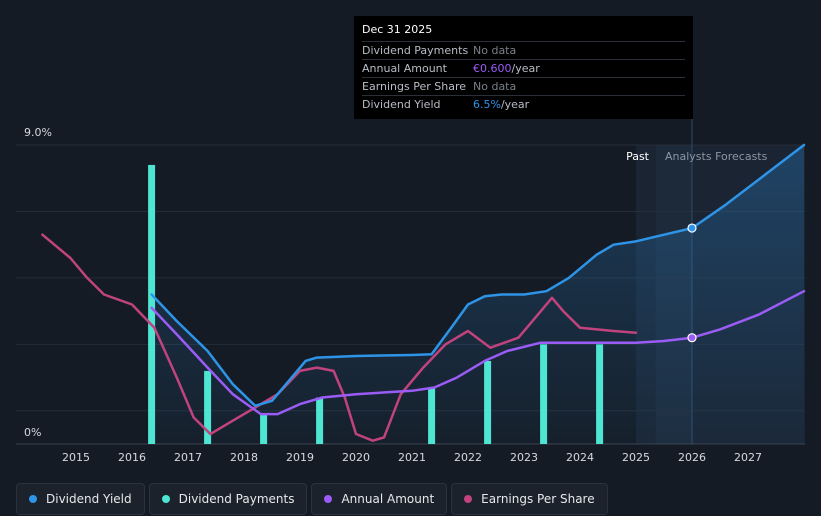 The image size is (821, 516). Describe the element at coordinates (716, 156) in the screenshot. I see `forecast-label: Analysts Forecasts` at that location.